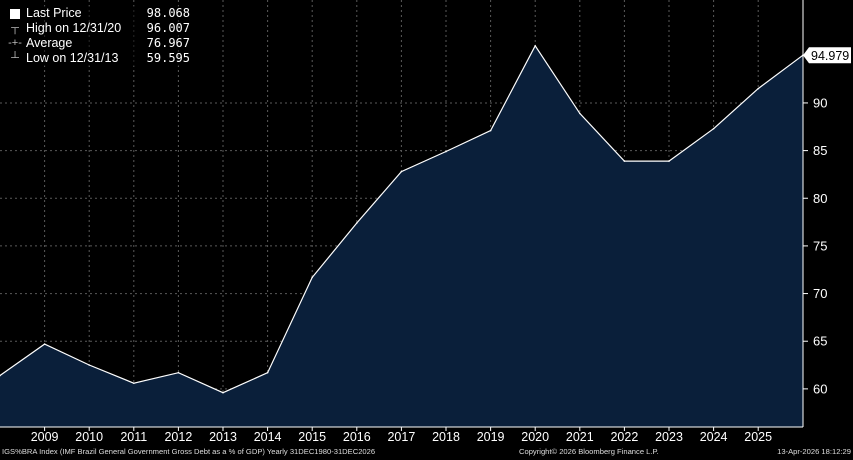 This screenshot has width=853, height=460. I want to click on x-tick-label: 2015, so click(312, 437).